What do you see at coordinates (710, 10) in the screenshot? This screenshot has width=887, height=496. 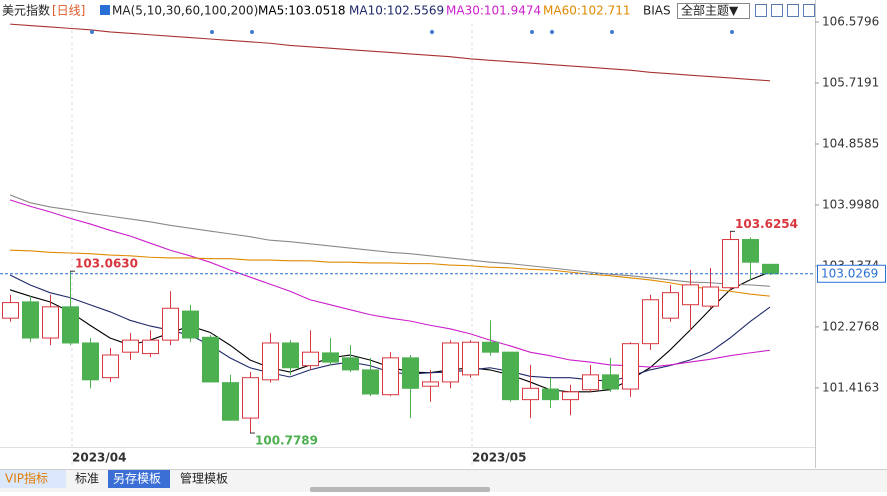 I see `theme-button-label: 全部主题▼` at bounding box center [710, 10].